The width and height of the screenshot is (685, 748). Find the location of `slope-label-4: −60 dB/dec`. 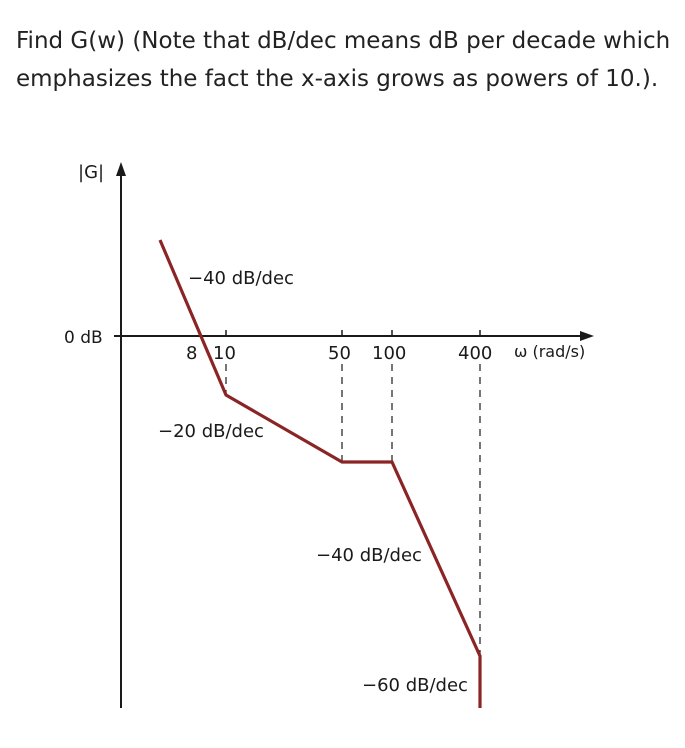

slope-label-4: −60 dB/dec is located at coordinates (415, 685).